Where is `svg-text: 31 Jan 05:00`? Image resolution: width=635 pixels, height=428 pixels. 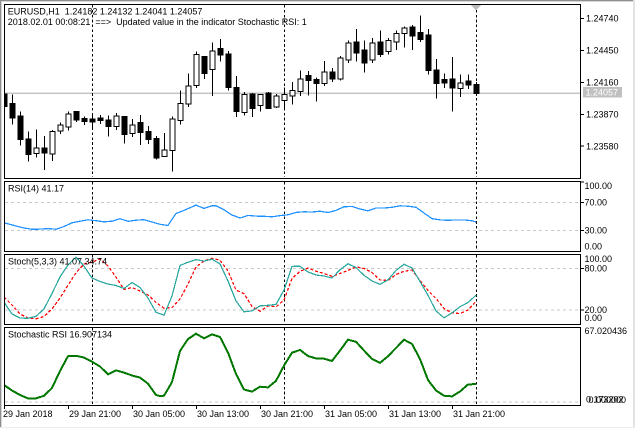
svg-text: 31 Jan 05:00 is located at coordinates (351, 414).